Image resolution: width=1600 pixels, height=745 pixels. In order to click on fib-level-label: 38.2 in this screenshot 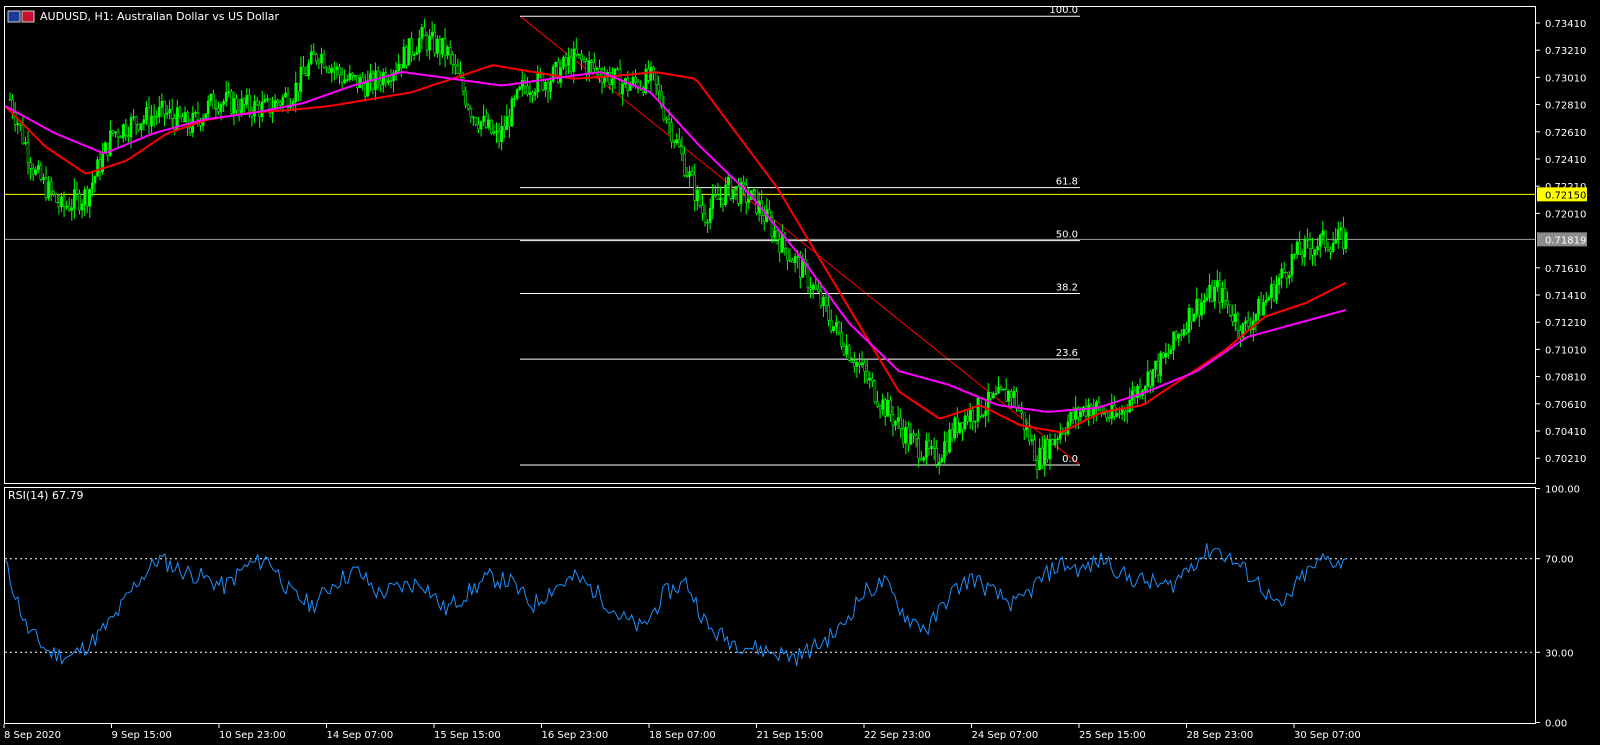, I will do `click(1067, 288)`.